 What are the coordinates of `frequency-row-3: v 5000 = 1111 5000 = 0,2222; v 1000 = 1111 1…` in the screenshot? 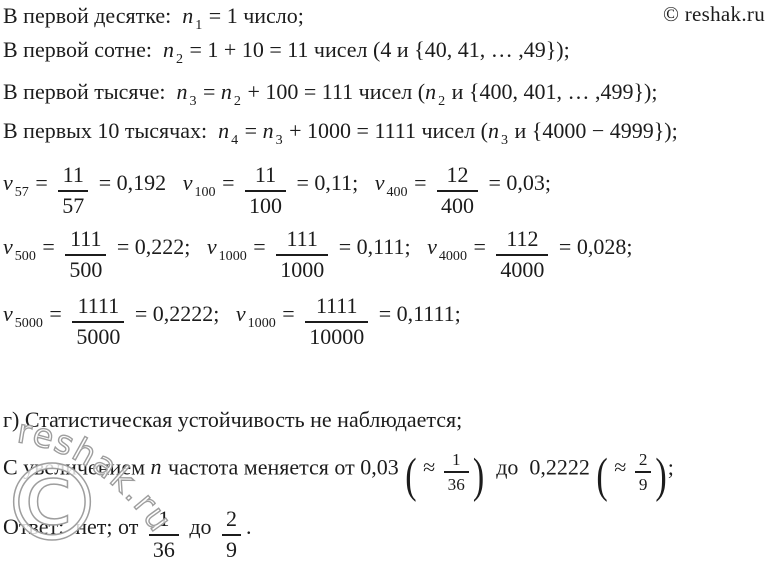 It's located at (232, 321).